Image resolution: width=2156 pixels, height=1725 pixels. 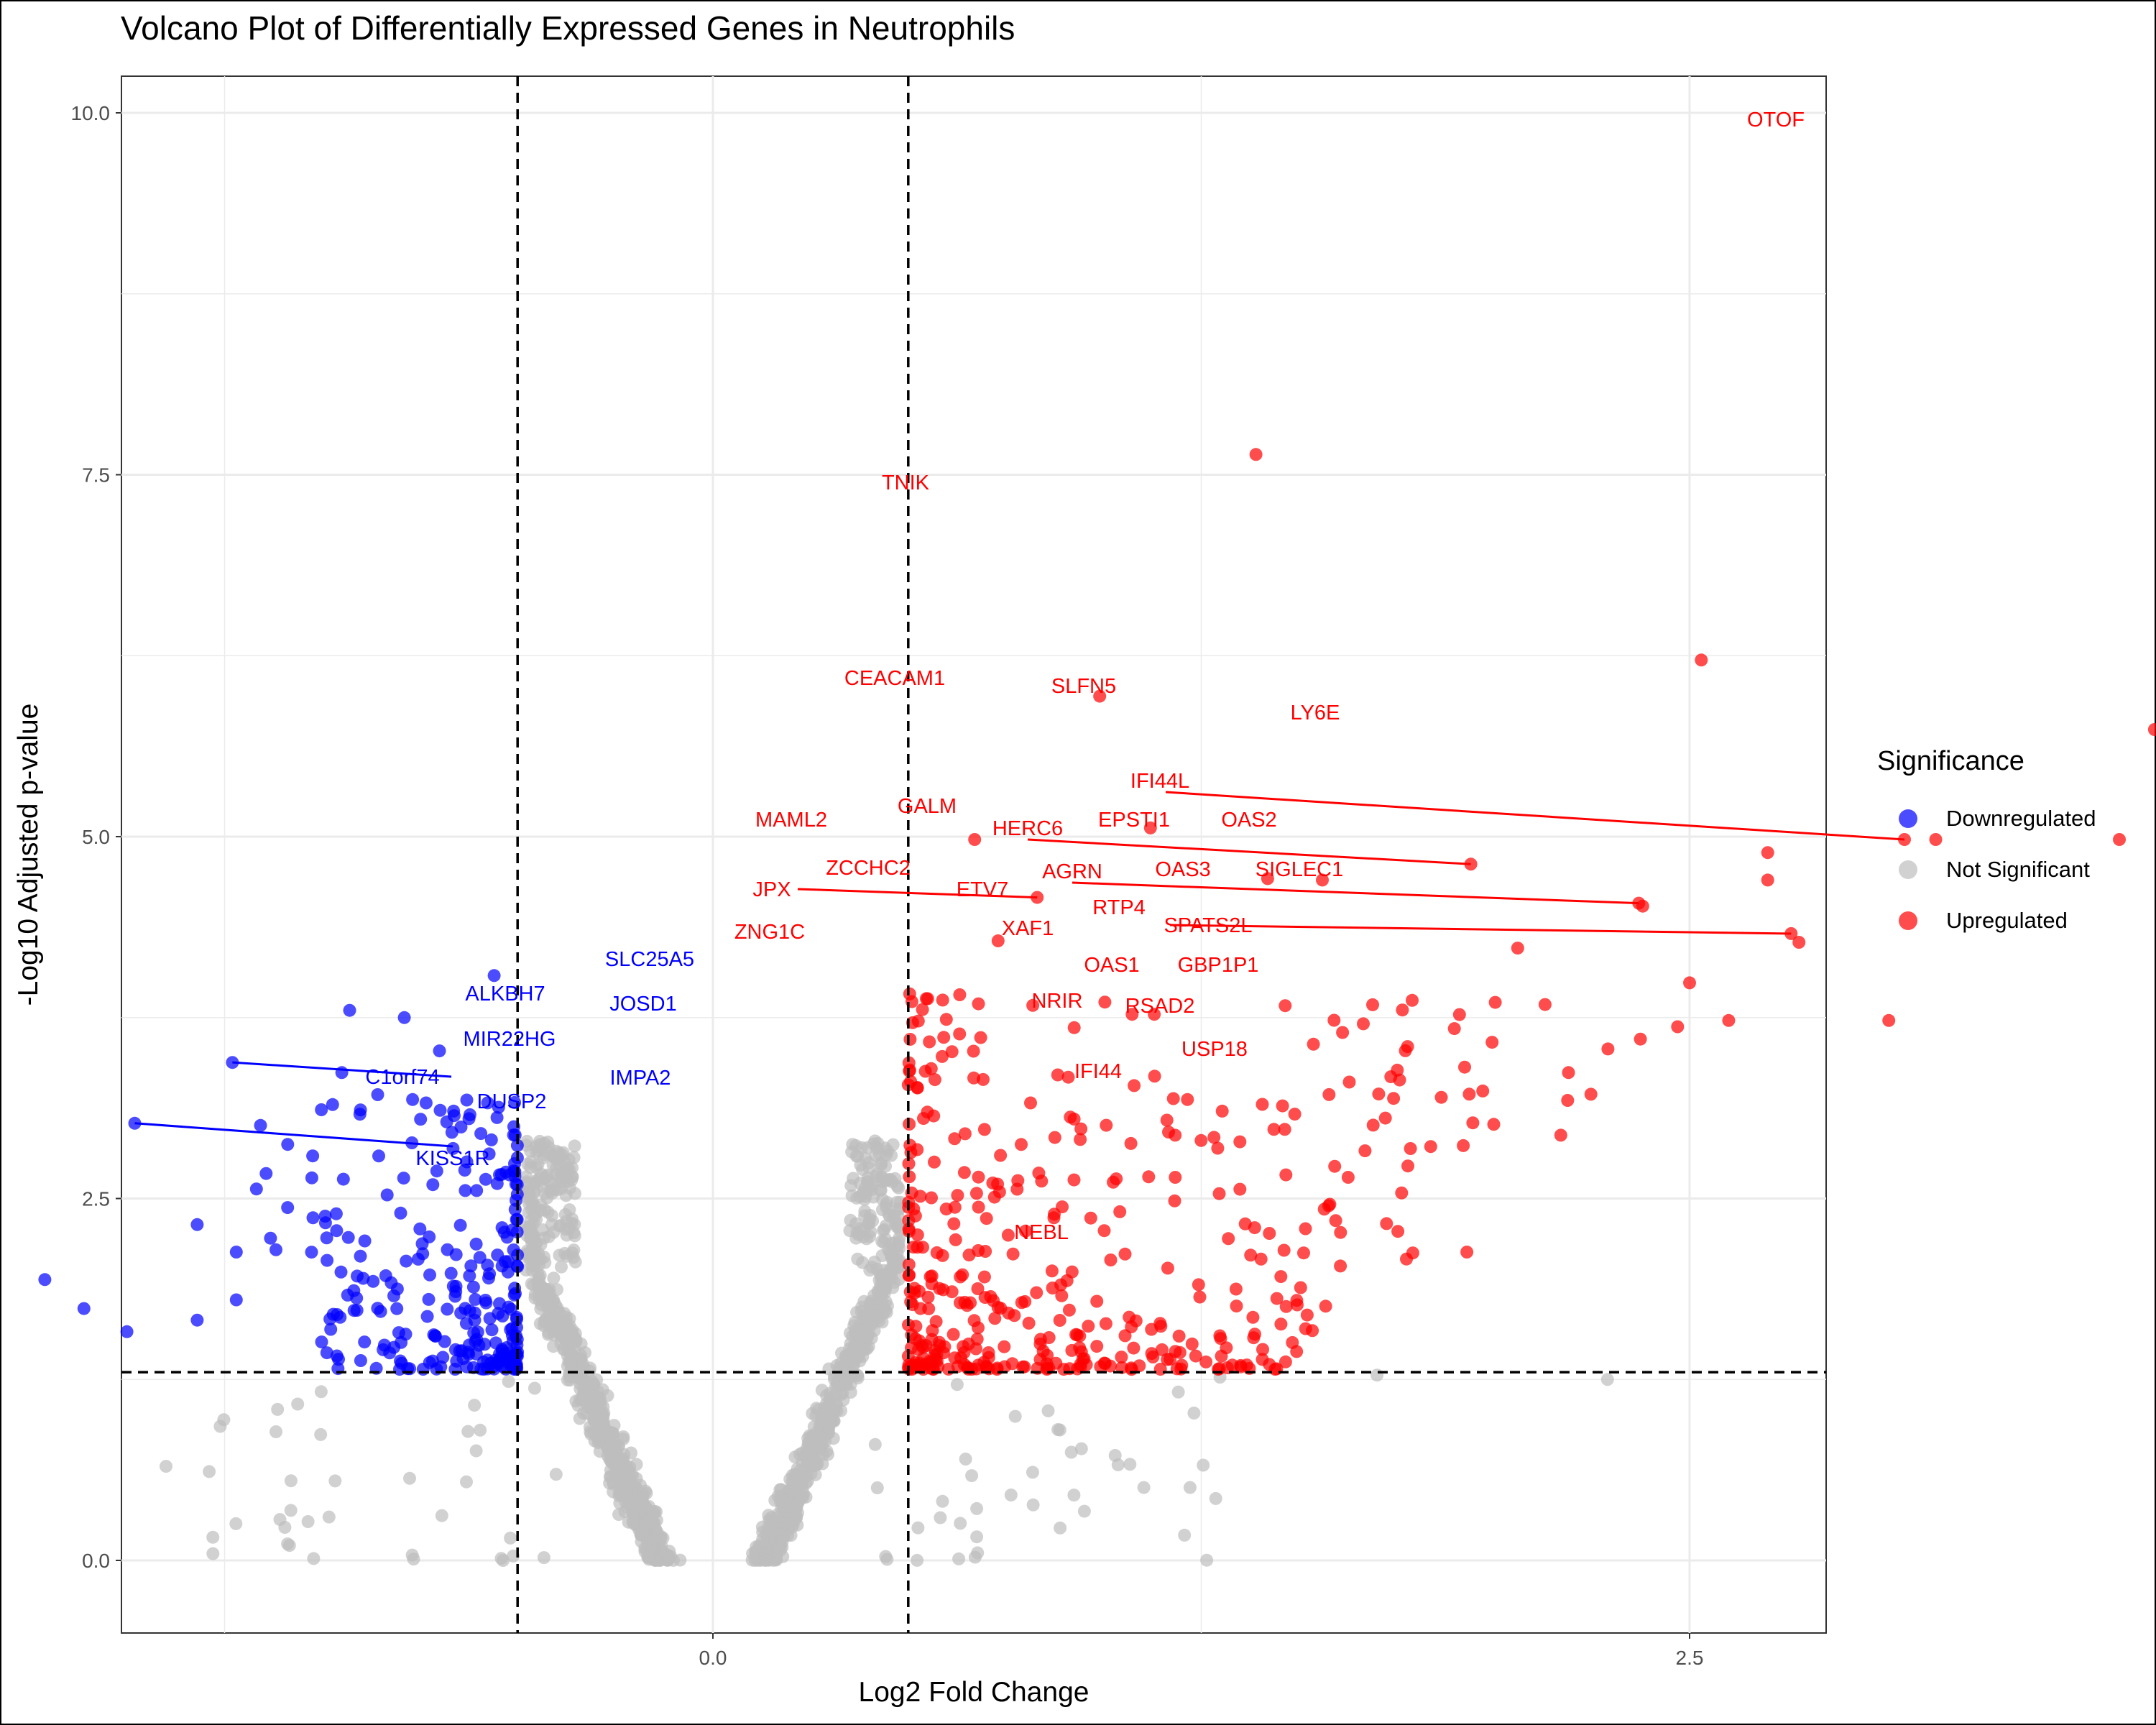 I want to click on gene-label: SLC25A5, so click(x=649, y=959).